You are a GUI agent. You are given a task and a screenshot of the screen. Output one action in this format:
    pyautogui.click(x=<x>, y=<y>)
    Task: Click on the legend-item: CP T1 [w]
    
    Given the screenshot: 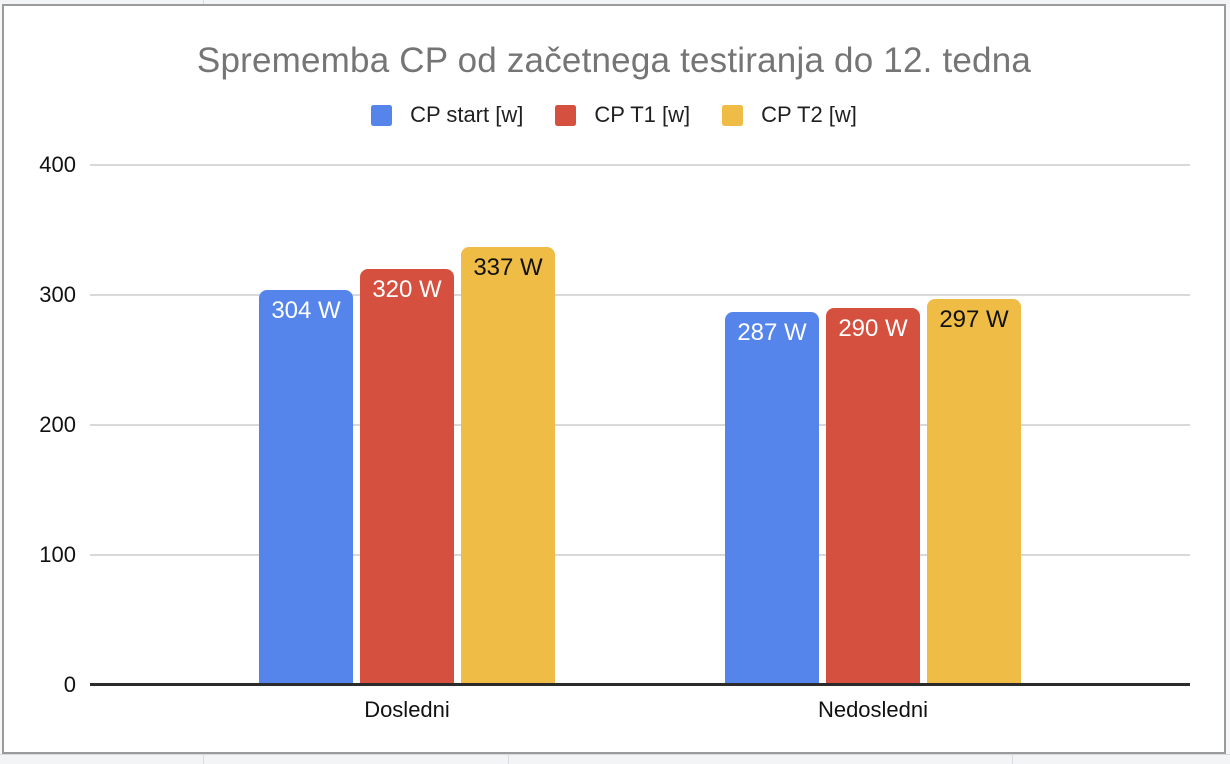 What is the action you would take?
    pyautogui.click(x=622, y=115)
    